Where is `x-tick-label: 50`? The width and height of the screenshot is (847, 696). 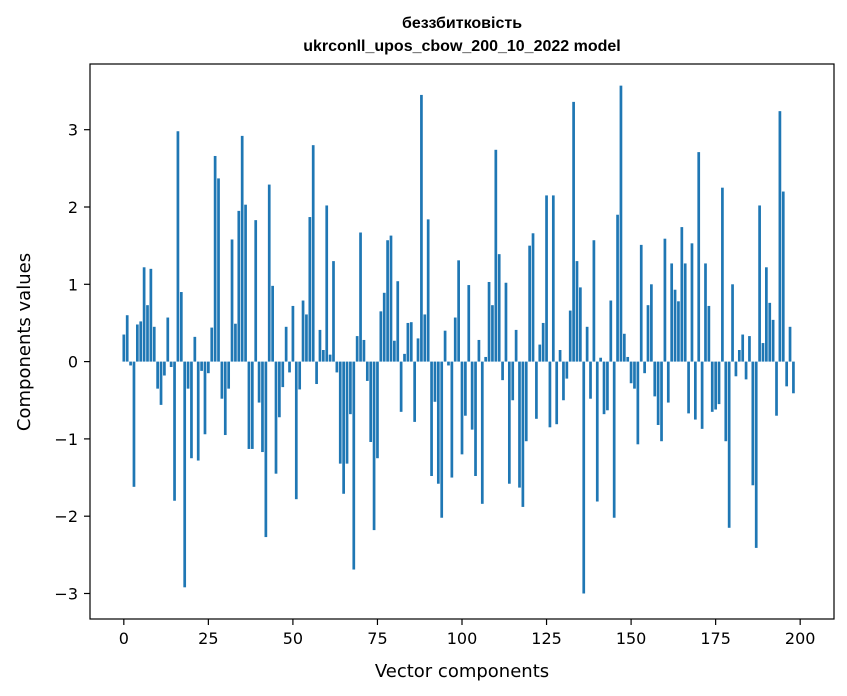 x-tick-label: 50 is located at coordinates (293, 638).